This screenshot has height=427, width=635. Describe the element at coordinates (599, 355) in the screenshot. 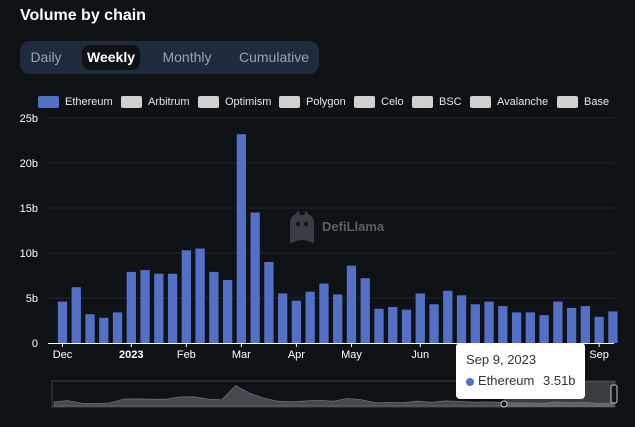

I see `x-tick-label: Sep` at that location.